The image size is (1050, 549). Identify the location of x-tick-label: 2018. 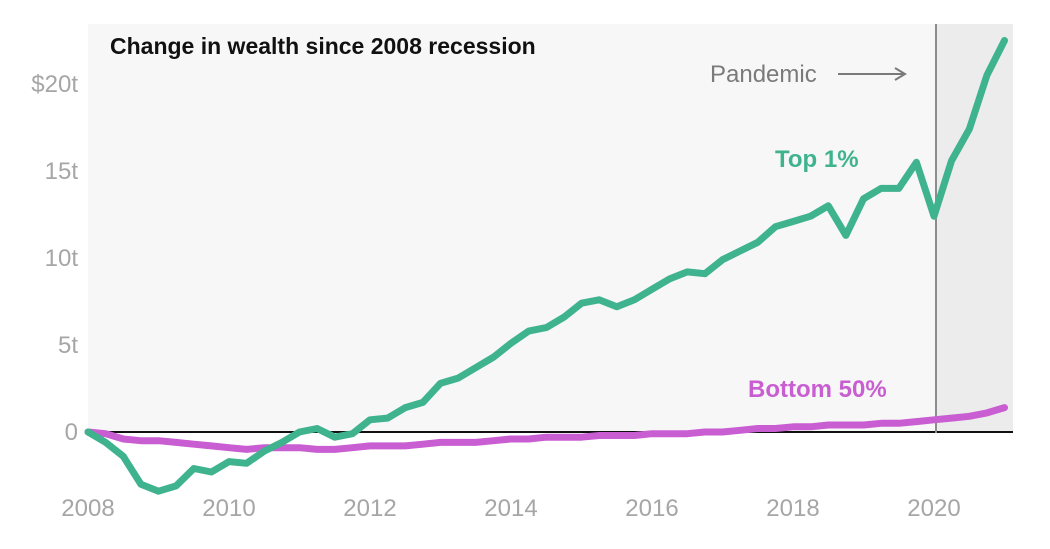
(792, 508).